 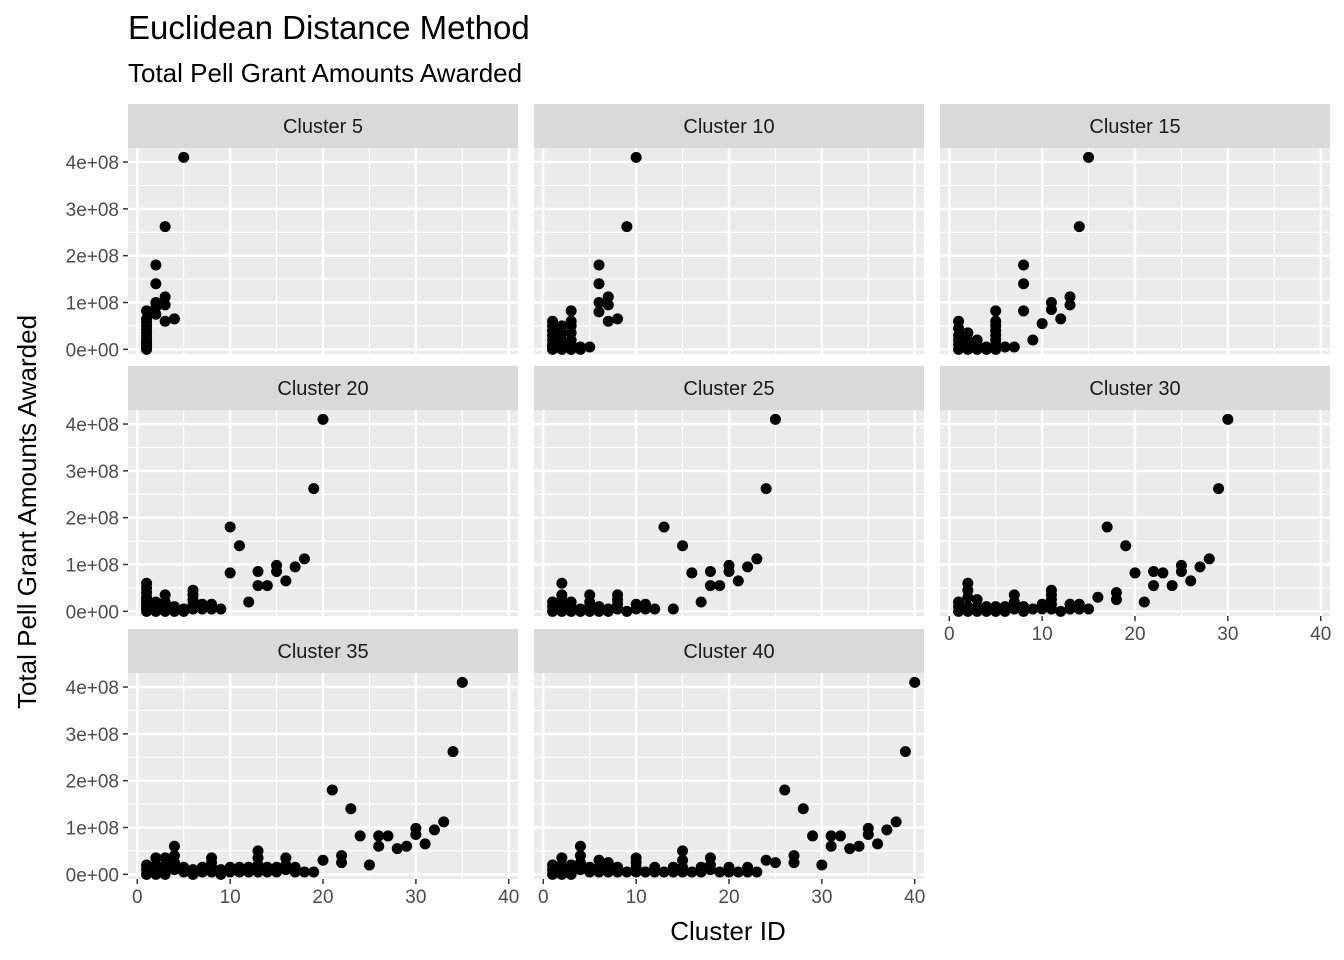 I want to click on facet-panel: Cluster 30 0 10 20 30 40, so click(x=1135, y=505).